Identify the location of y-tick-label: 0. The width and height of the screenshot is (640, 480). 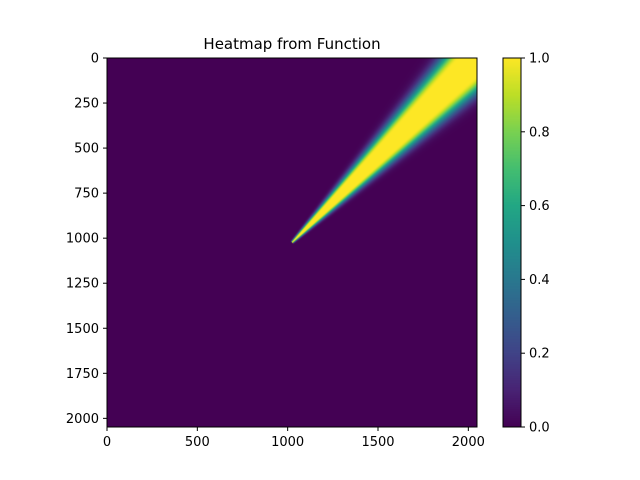
(95, 59).